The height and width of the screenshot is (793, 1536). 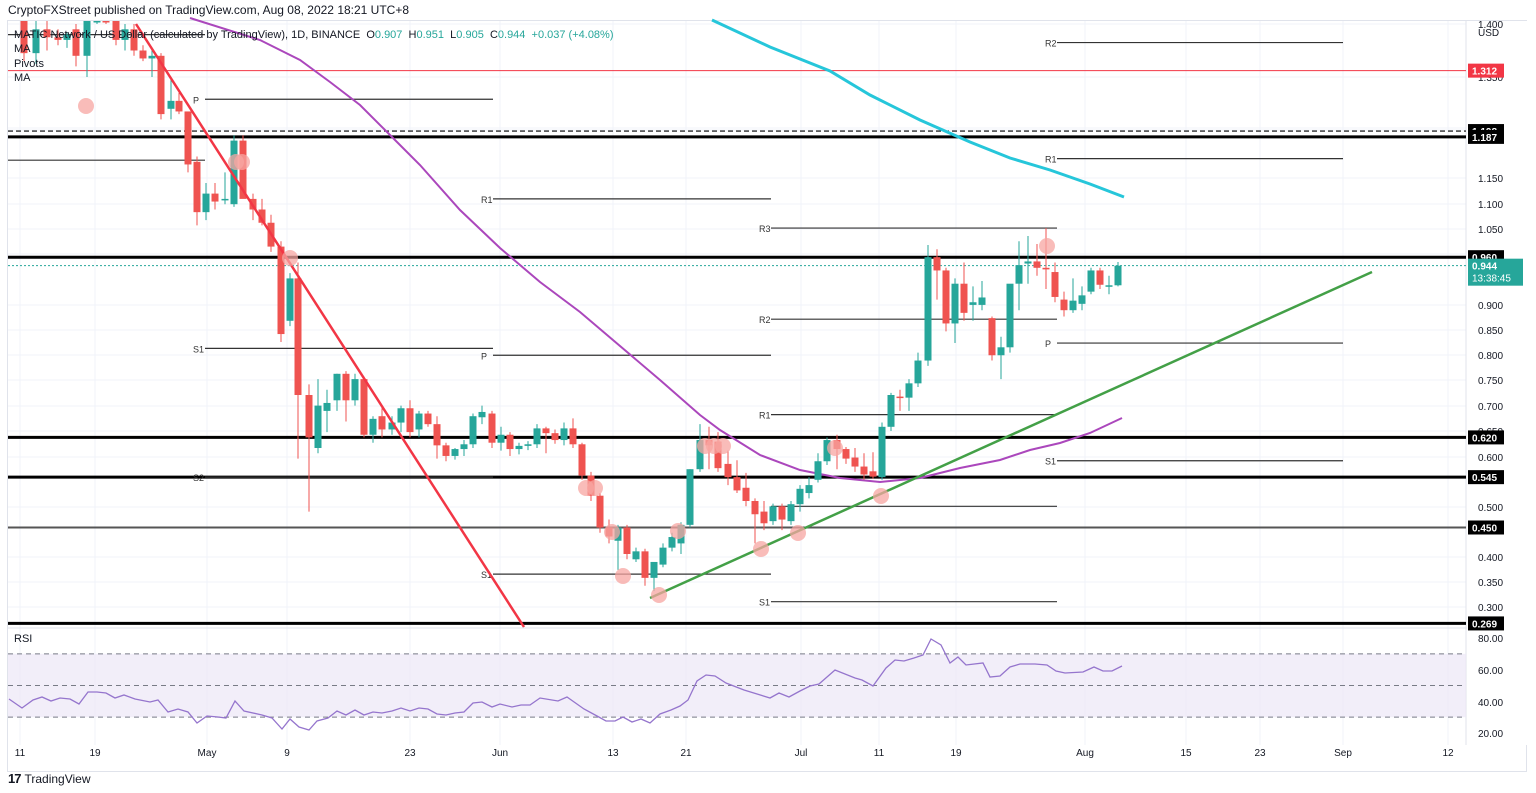 I want to click on ohlc-close-label: C, so click(x=493, y=35).